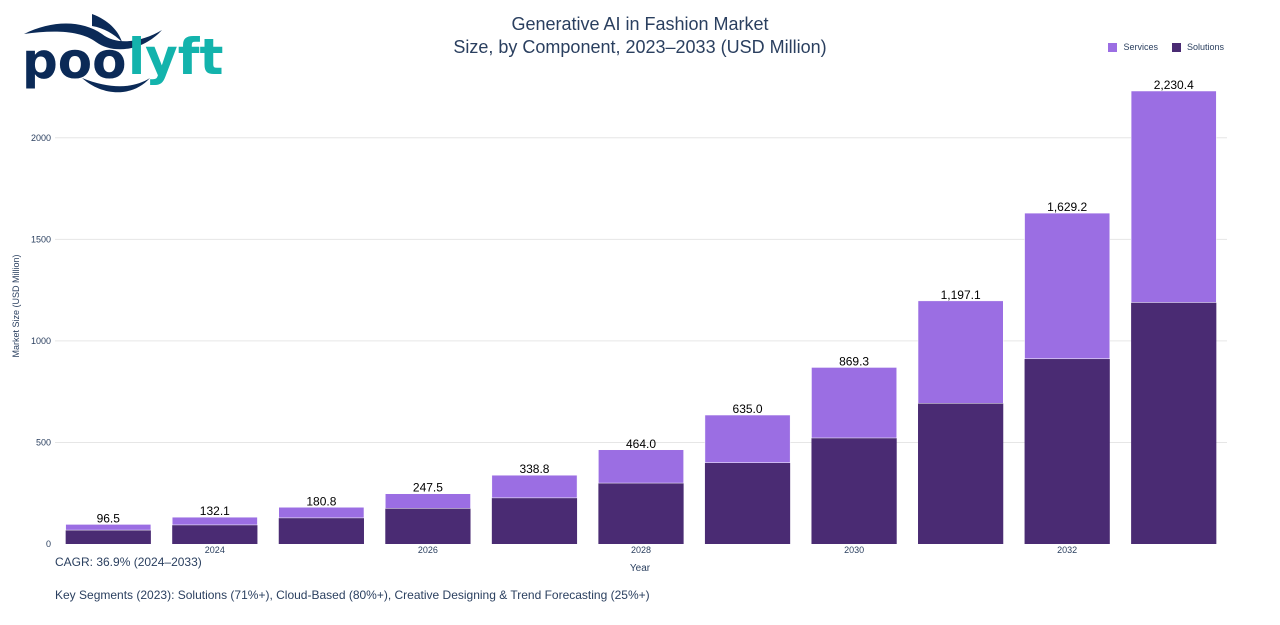 The width and height of the screenshot is (1280, 625). I want to click on bar-total-label: 180.8, so click(321, 501).